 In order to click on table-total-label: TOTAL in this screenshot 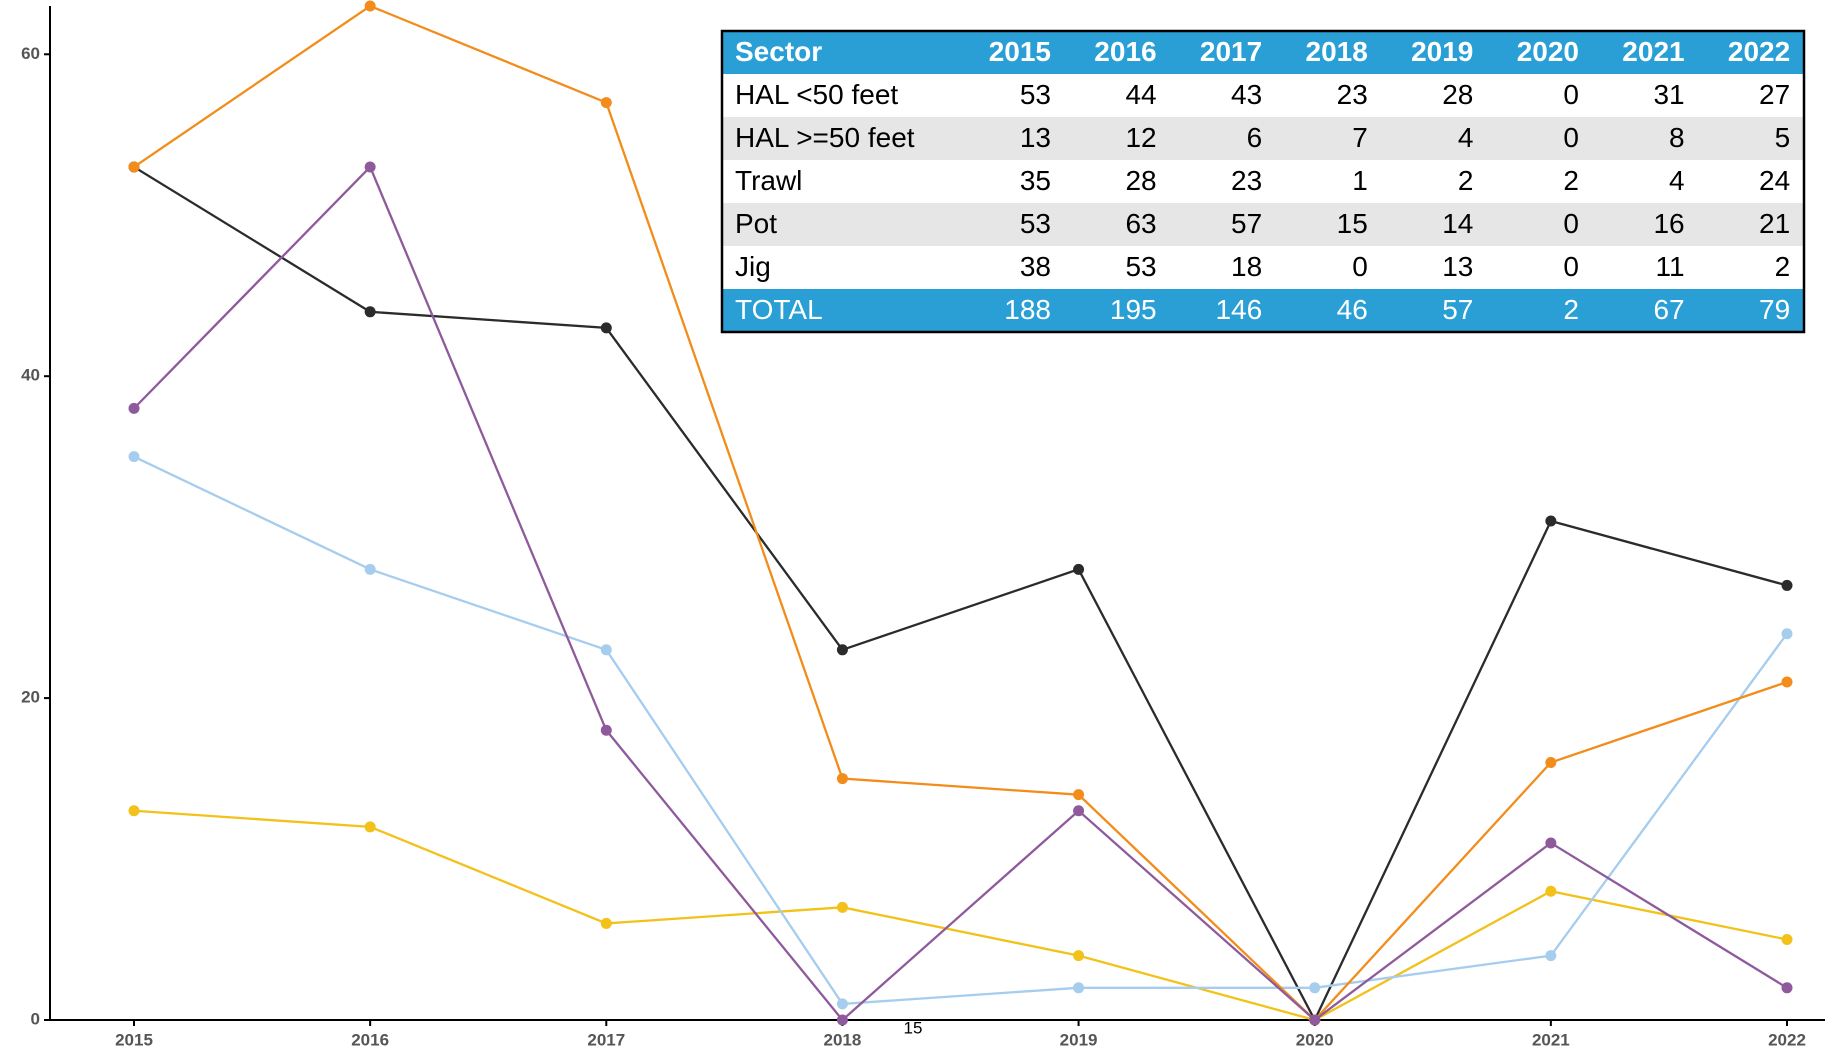, I will do `click(779, 309)`.